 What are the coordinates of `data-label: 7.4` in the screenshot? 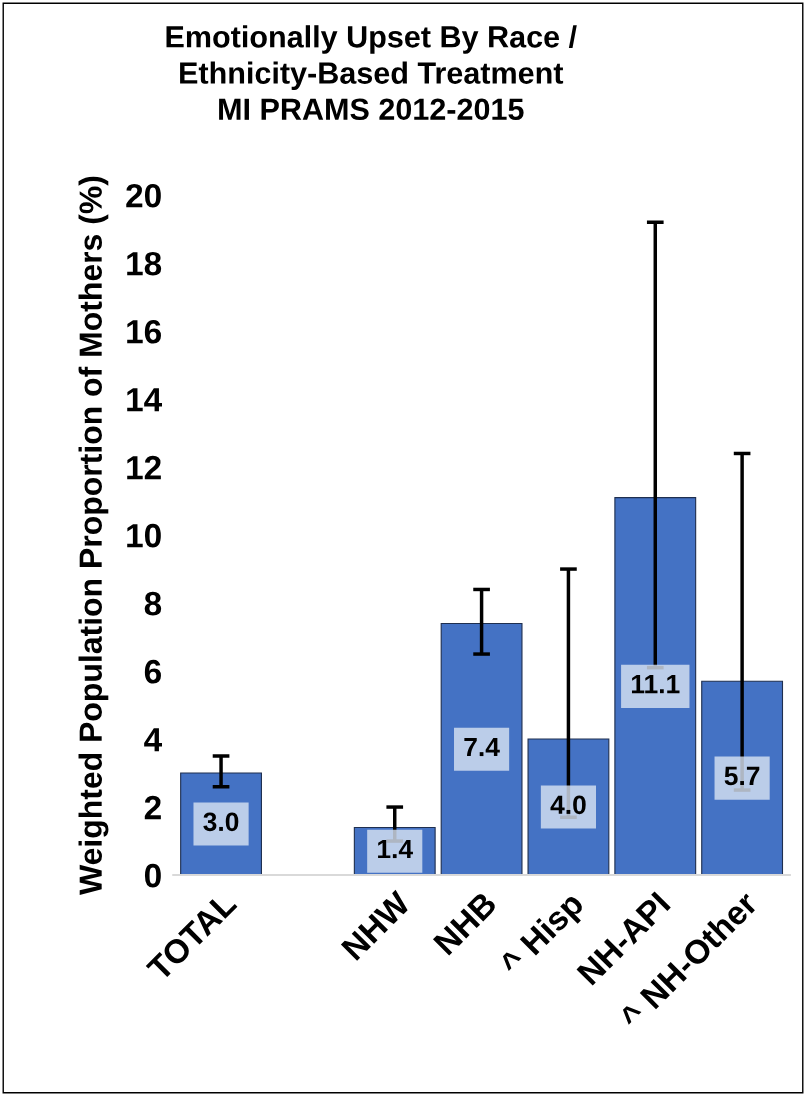 It's located at (482, 747).